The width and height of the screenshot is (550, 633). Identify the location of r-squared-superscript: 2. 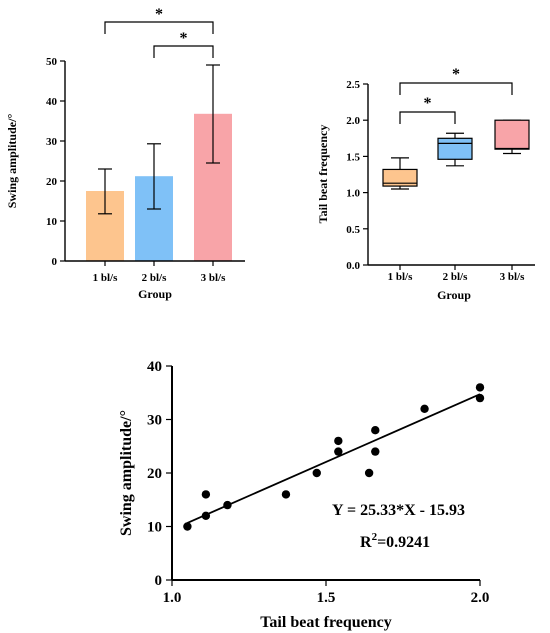
(375, 537).